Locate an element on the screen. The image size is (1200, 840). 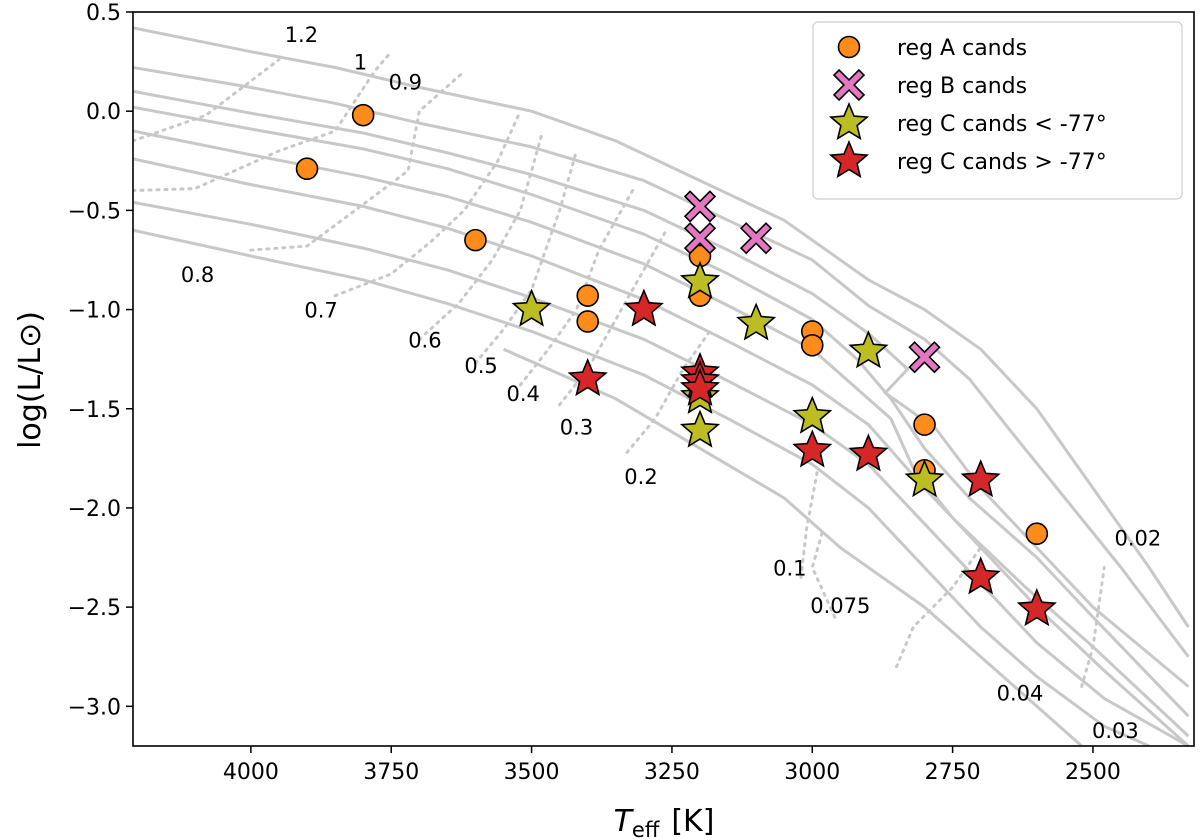
mass-label: 0.4 is located at coordinates (522, 394).